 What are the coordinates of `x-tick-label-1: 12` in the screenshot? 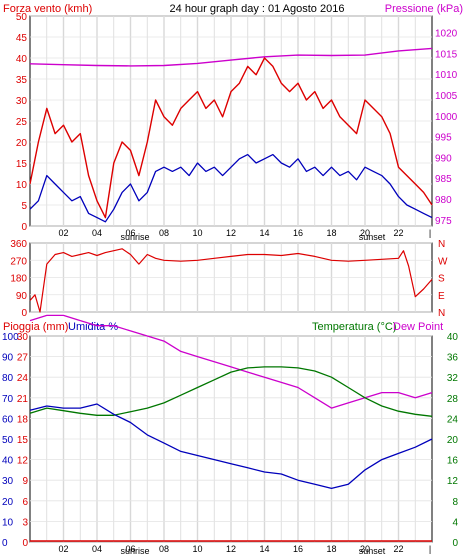 It's located at (231, 233).